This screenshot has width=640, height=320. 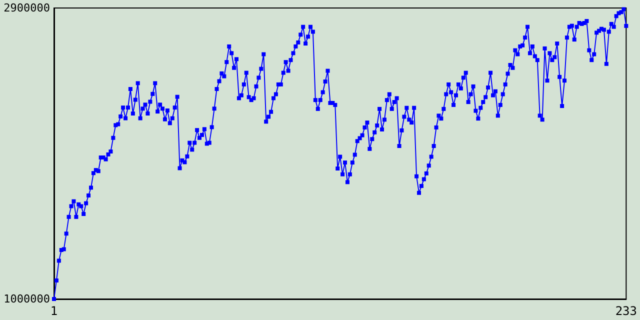 I want to click on y-tick-label: 2900000, so click(x=27, y=8).